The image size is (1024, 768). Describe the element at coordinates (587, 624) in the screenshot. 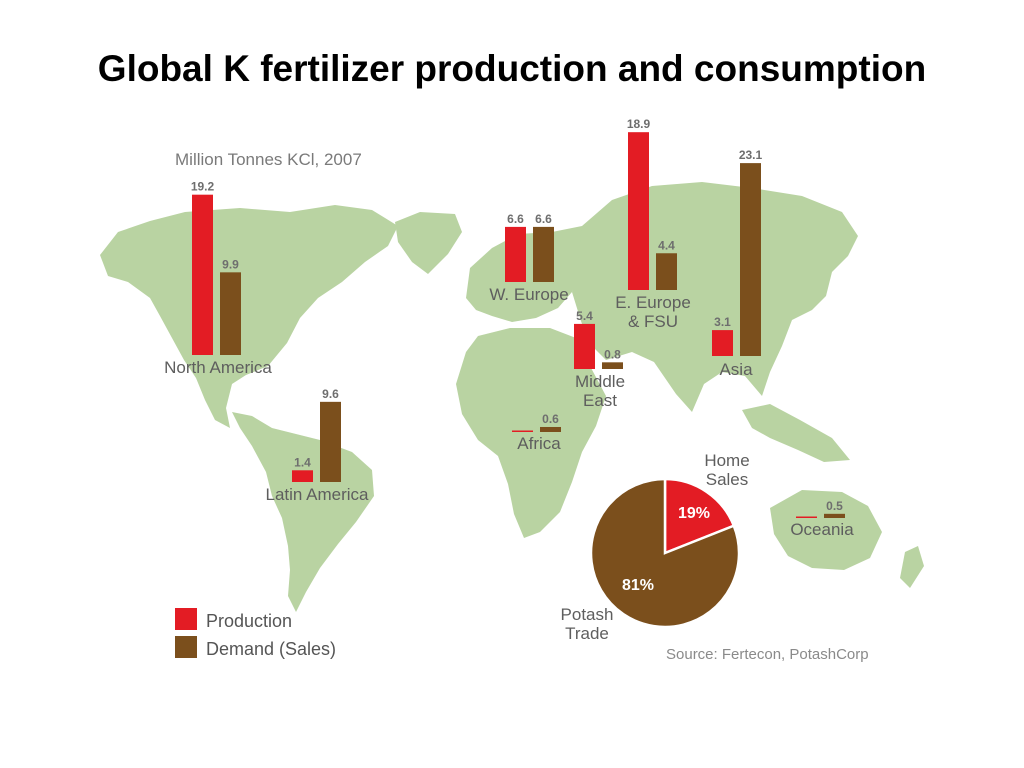

I see `pie-caption-potash-trade: Potash Trade` at that location.